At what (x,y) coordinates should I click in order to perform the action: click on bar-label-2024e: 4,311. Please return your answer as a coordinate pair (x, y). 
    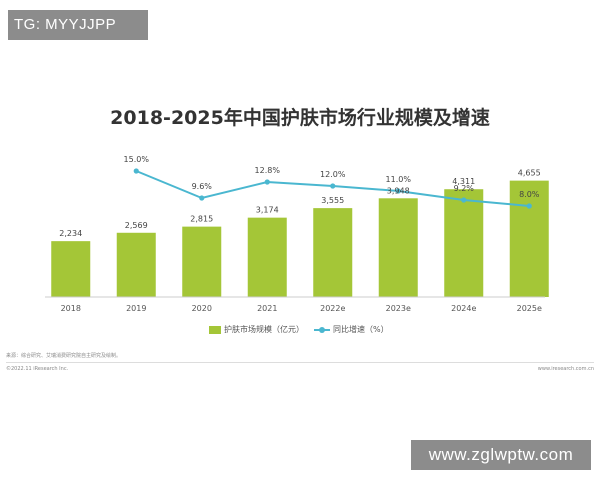
    Looking at the image, I should click on (463, 181).